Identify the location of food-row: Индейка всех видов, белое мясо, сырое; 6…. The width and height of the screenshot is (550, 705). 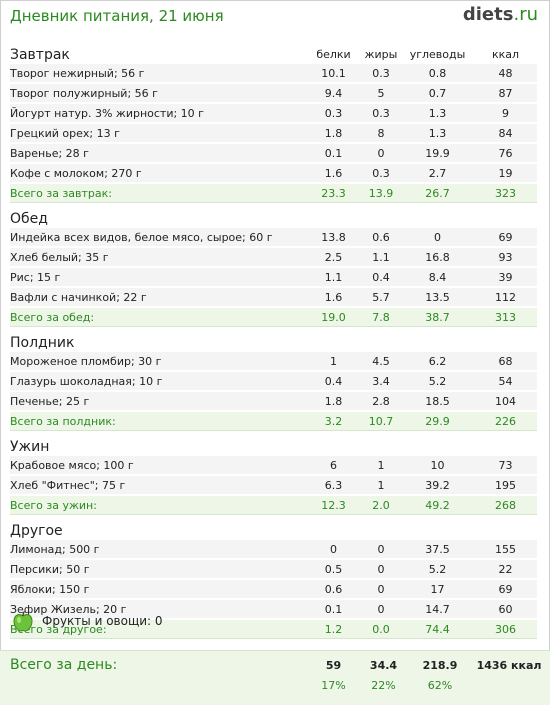
(273, 238).